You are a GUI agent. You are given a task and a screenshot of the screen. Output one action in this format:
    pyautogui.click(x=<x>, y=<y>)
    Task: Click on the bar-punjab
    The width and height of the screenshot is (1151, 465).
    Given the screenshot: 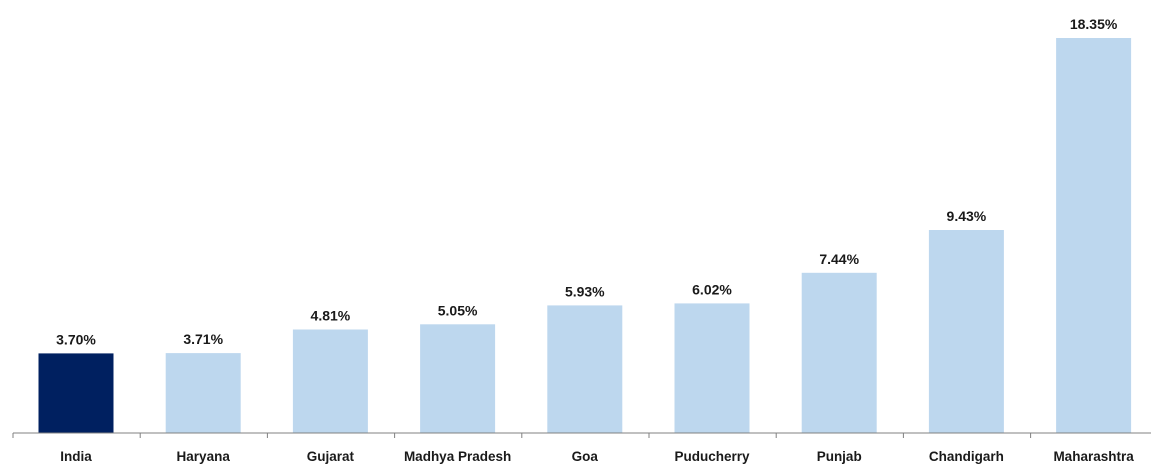 What is the action you would take?
    pyautogui.click(x=839, y=352)
    